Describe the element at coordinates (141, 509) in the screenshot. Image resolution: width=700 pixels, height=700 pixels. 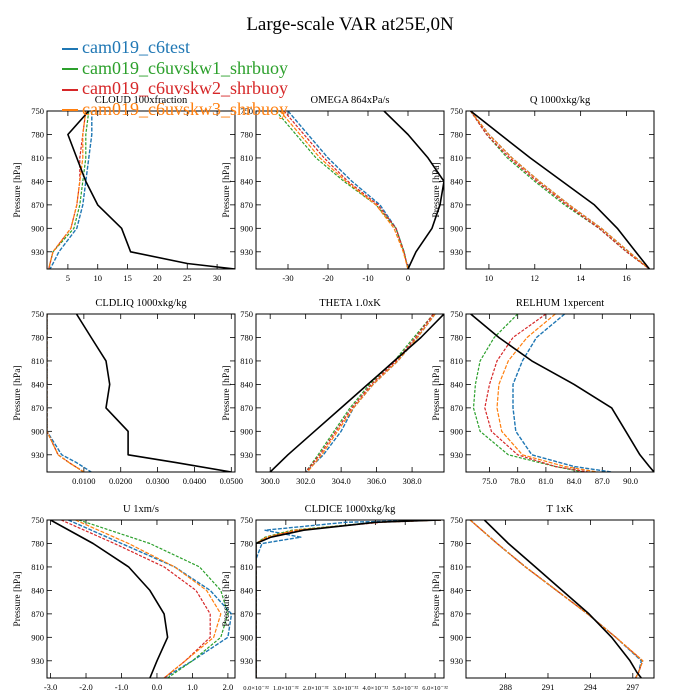
I see `panel-title: U 1xm/s` at that location.